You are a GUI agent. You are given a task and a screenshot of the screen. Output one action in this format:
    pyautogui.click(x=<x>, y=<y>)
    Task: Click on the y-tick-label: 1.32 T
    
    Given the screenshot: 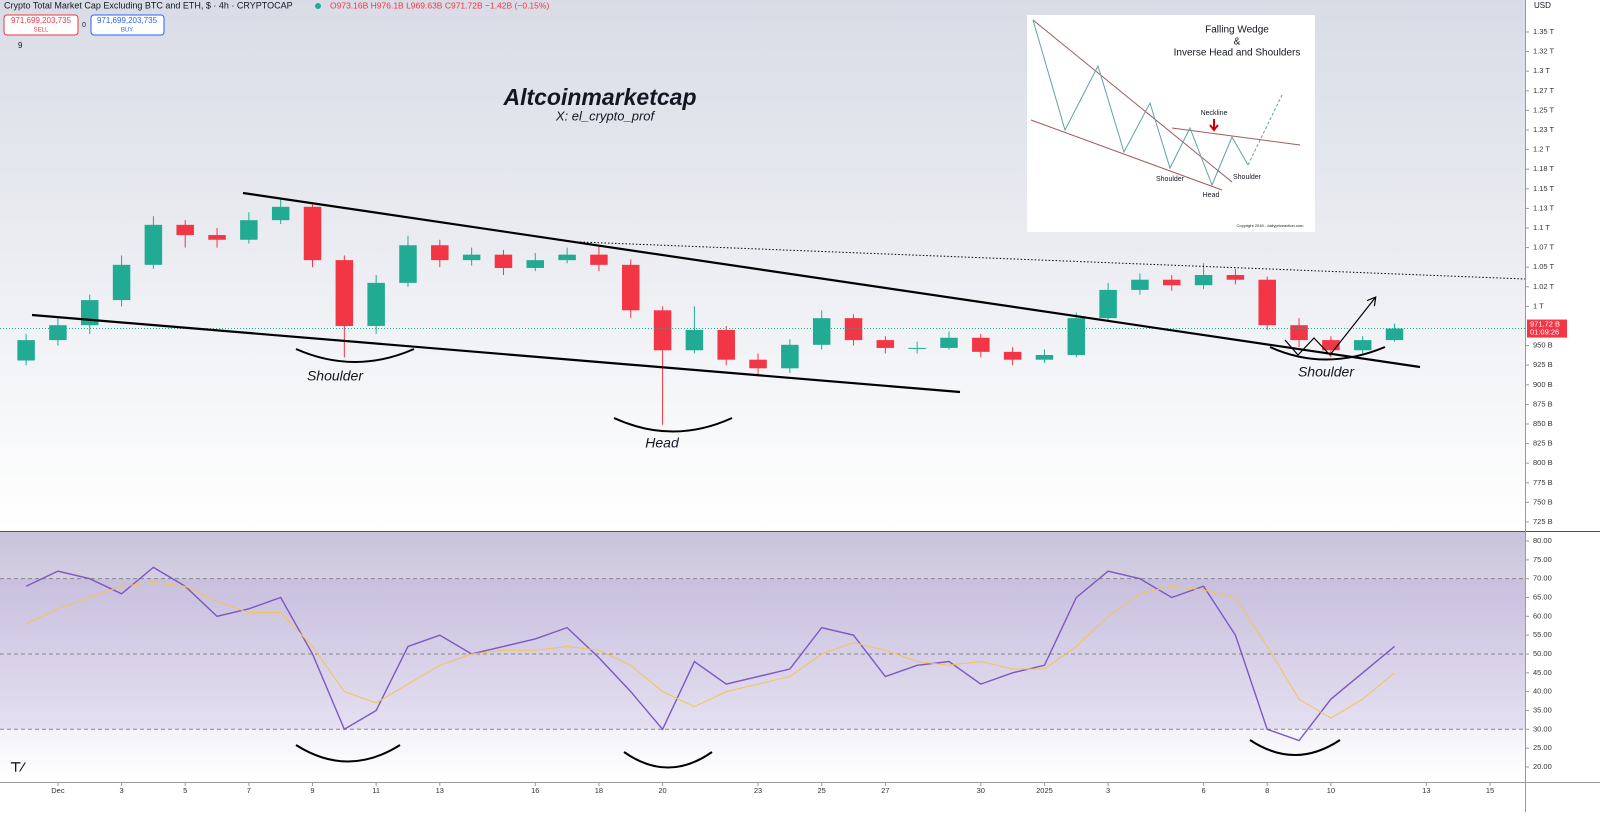 What is the action you would take?
    pyautogui.click(x=1544, y=51)
    